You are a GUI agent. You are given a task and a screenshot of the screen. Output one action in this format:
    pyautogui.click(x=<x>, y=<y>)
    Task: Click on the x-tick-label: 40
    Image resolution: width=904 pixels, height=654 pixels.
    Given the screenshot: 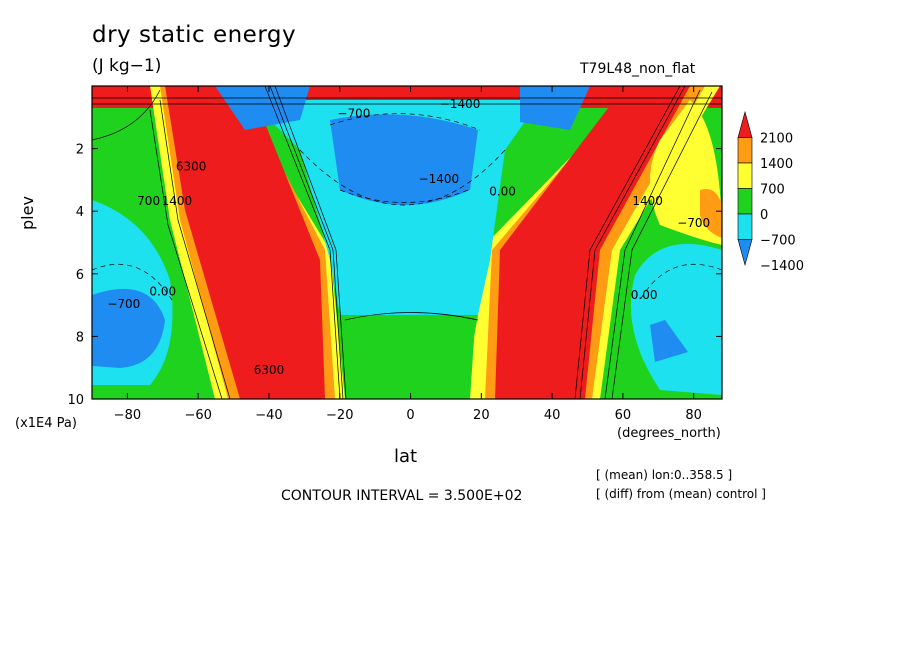 What is the action you would take?
    pyautogui.click(x=552, y=415)
    